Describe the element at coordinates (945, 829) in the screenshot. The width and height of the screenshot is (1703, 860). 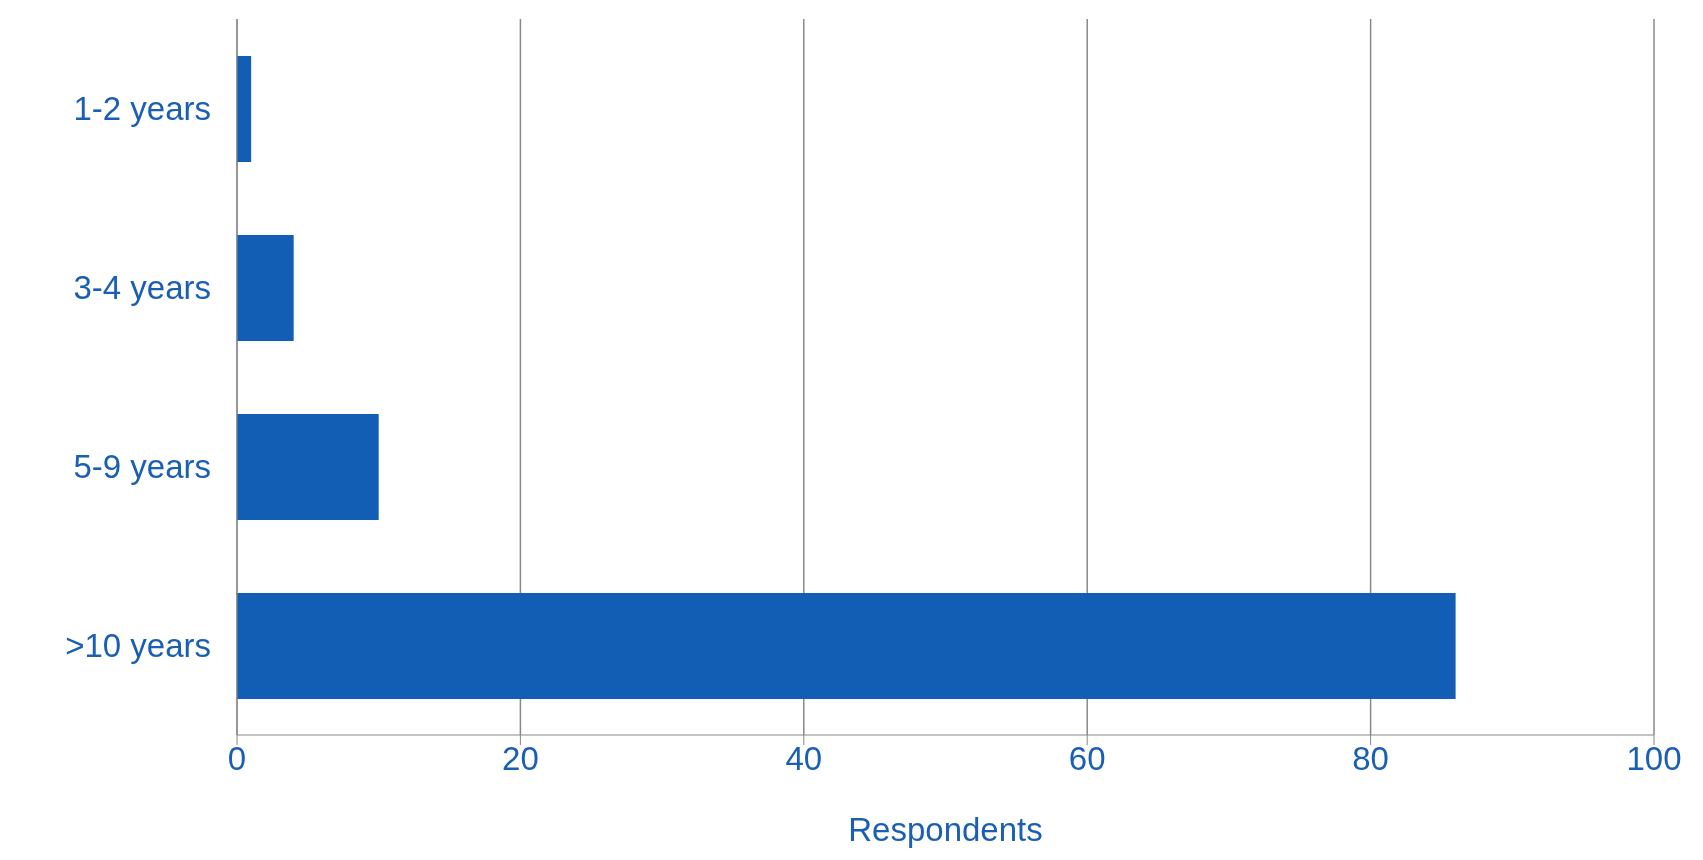
I see `x-axis-title: Respondents` at that location.